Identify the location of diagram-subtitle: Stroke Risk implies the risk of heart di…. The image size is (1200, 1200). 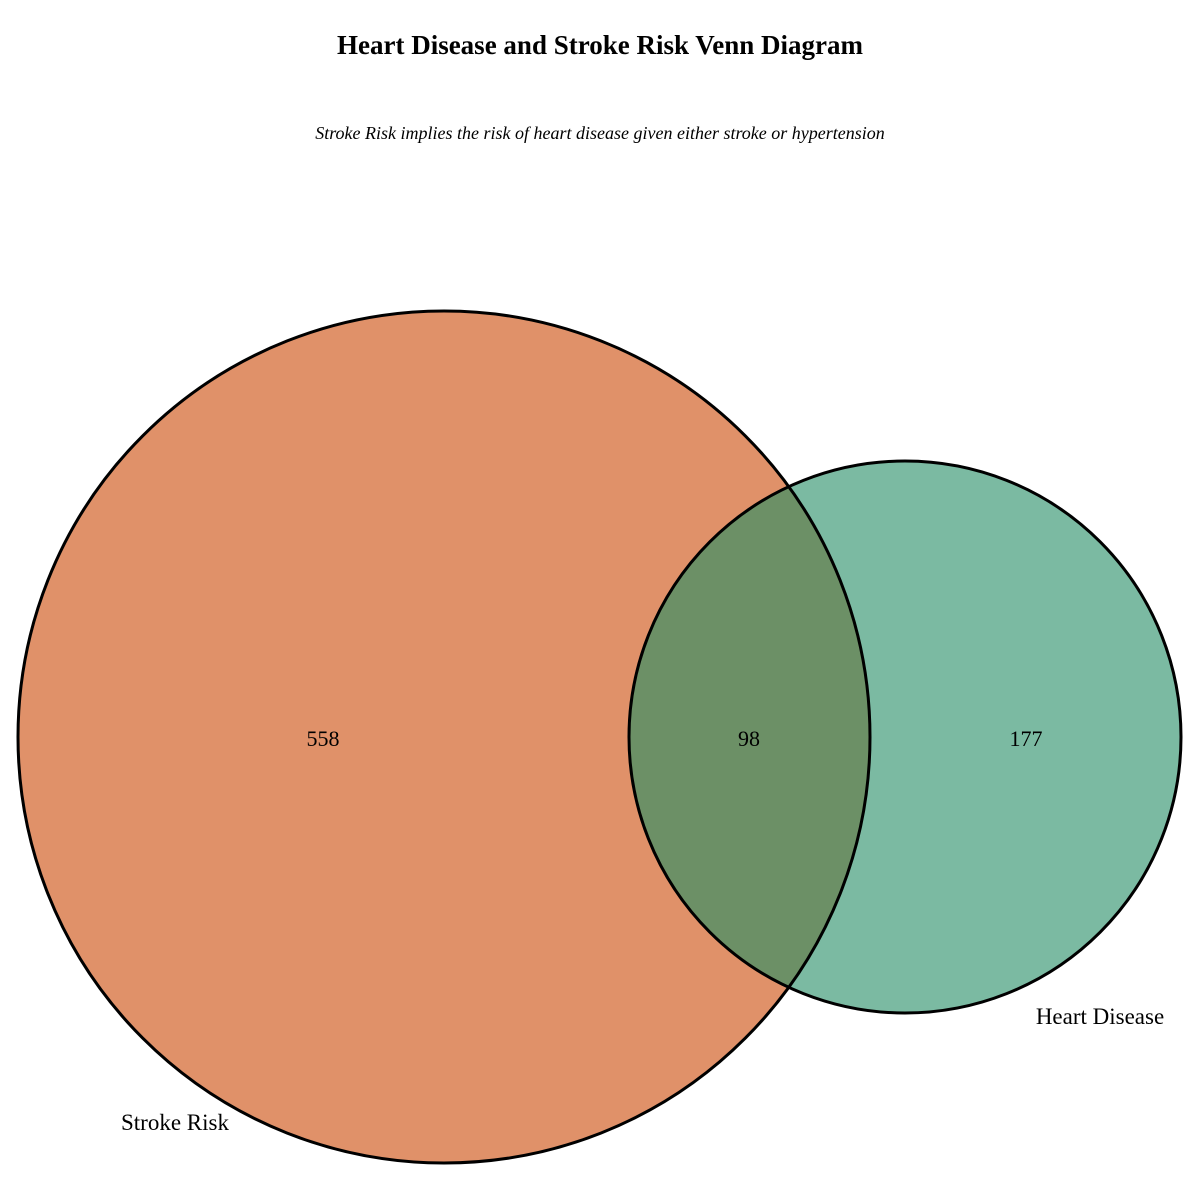
(600, 133).